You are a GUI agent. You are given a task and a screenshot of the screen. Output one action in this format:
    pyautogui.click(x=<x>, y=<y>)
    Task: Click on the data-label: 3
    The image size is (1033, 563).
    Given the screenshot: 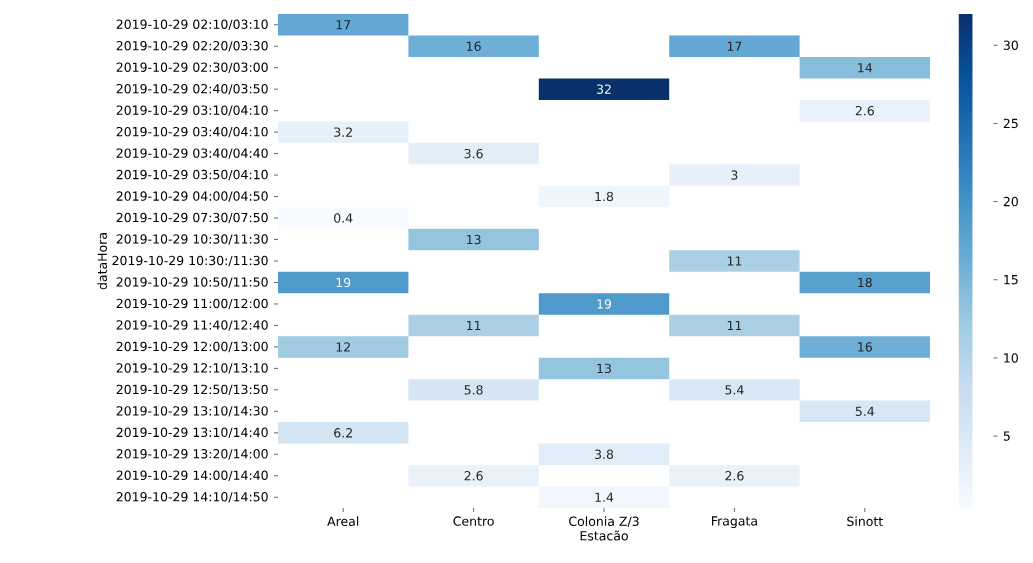 What is the action you would take?
    pyautogui.click(x=734, y=175)
    